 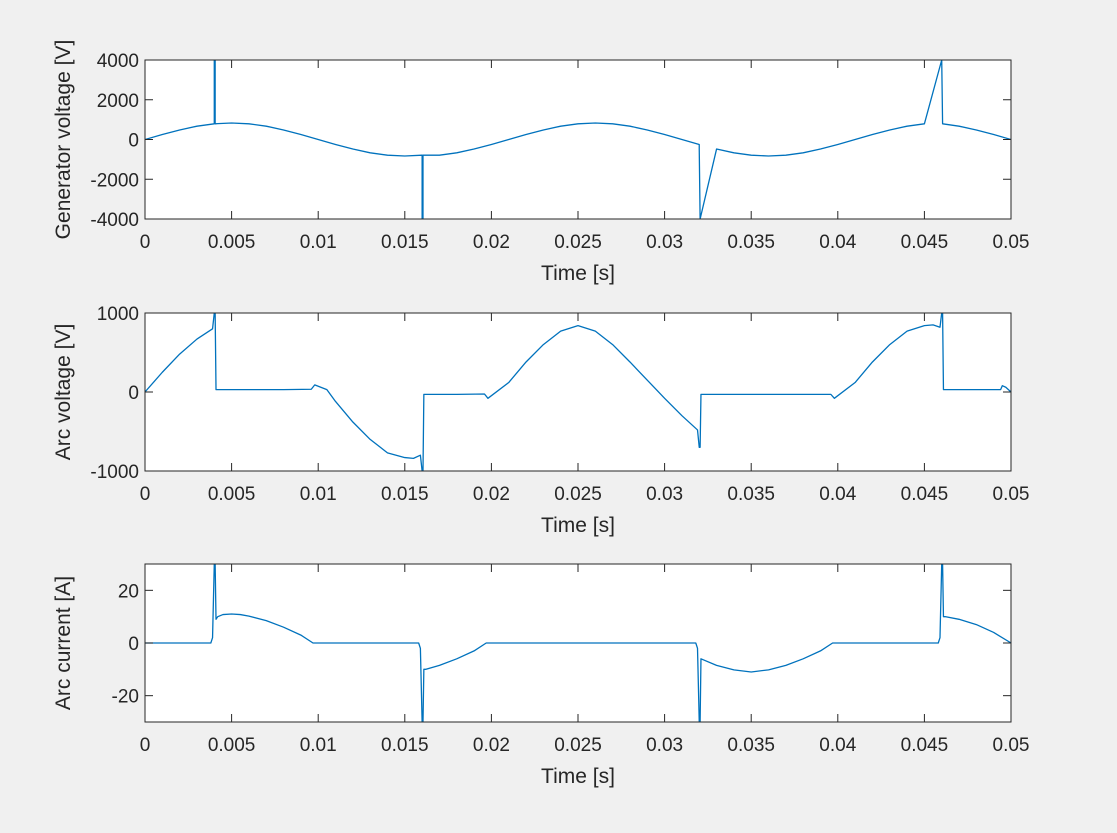 What do you see at coordinates (63, 140) in the screenshot?
I see `y-axis-title: Generator voltage [V]` at bounding box center [63, 140].